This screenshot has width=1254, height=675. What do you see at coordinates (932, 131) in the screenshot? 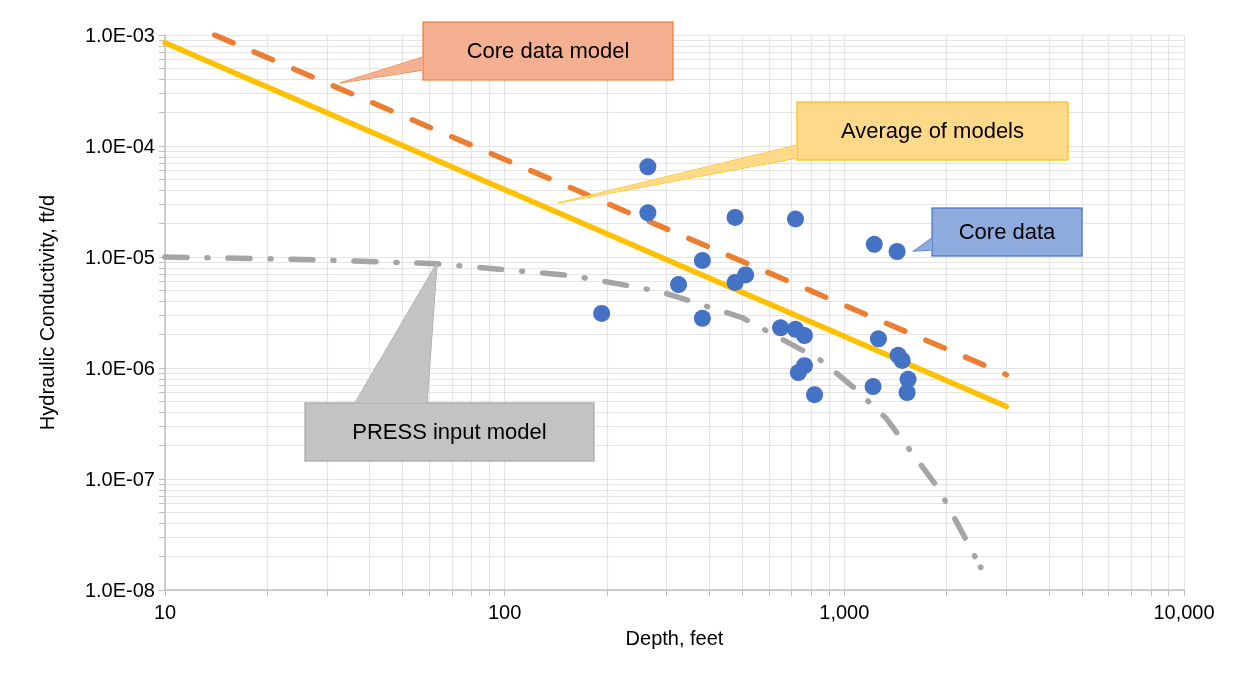
I see `text: Average of models` at bounding box center [932, 131].